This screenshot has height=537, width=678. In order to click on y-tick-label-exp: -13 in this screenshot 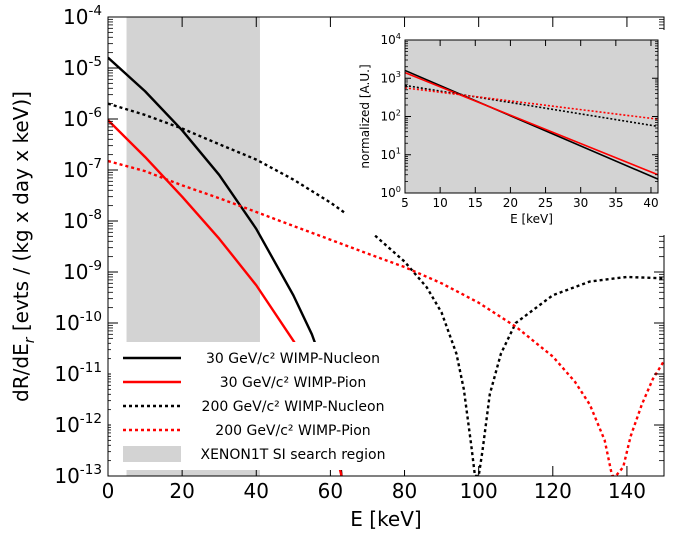, I will do `click(91, 470)`.